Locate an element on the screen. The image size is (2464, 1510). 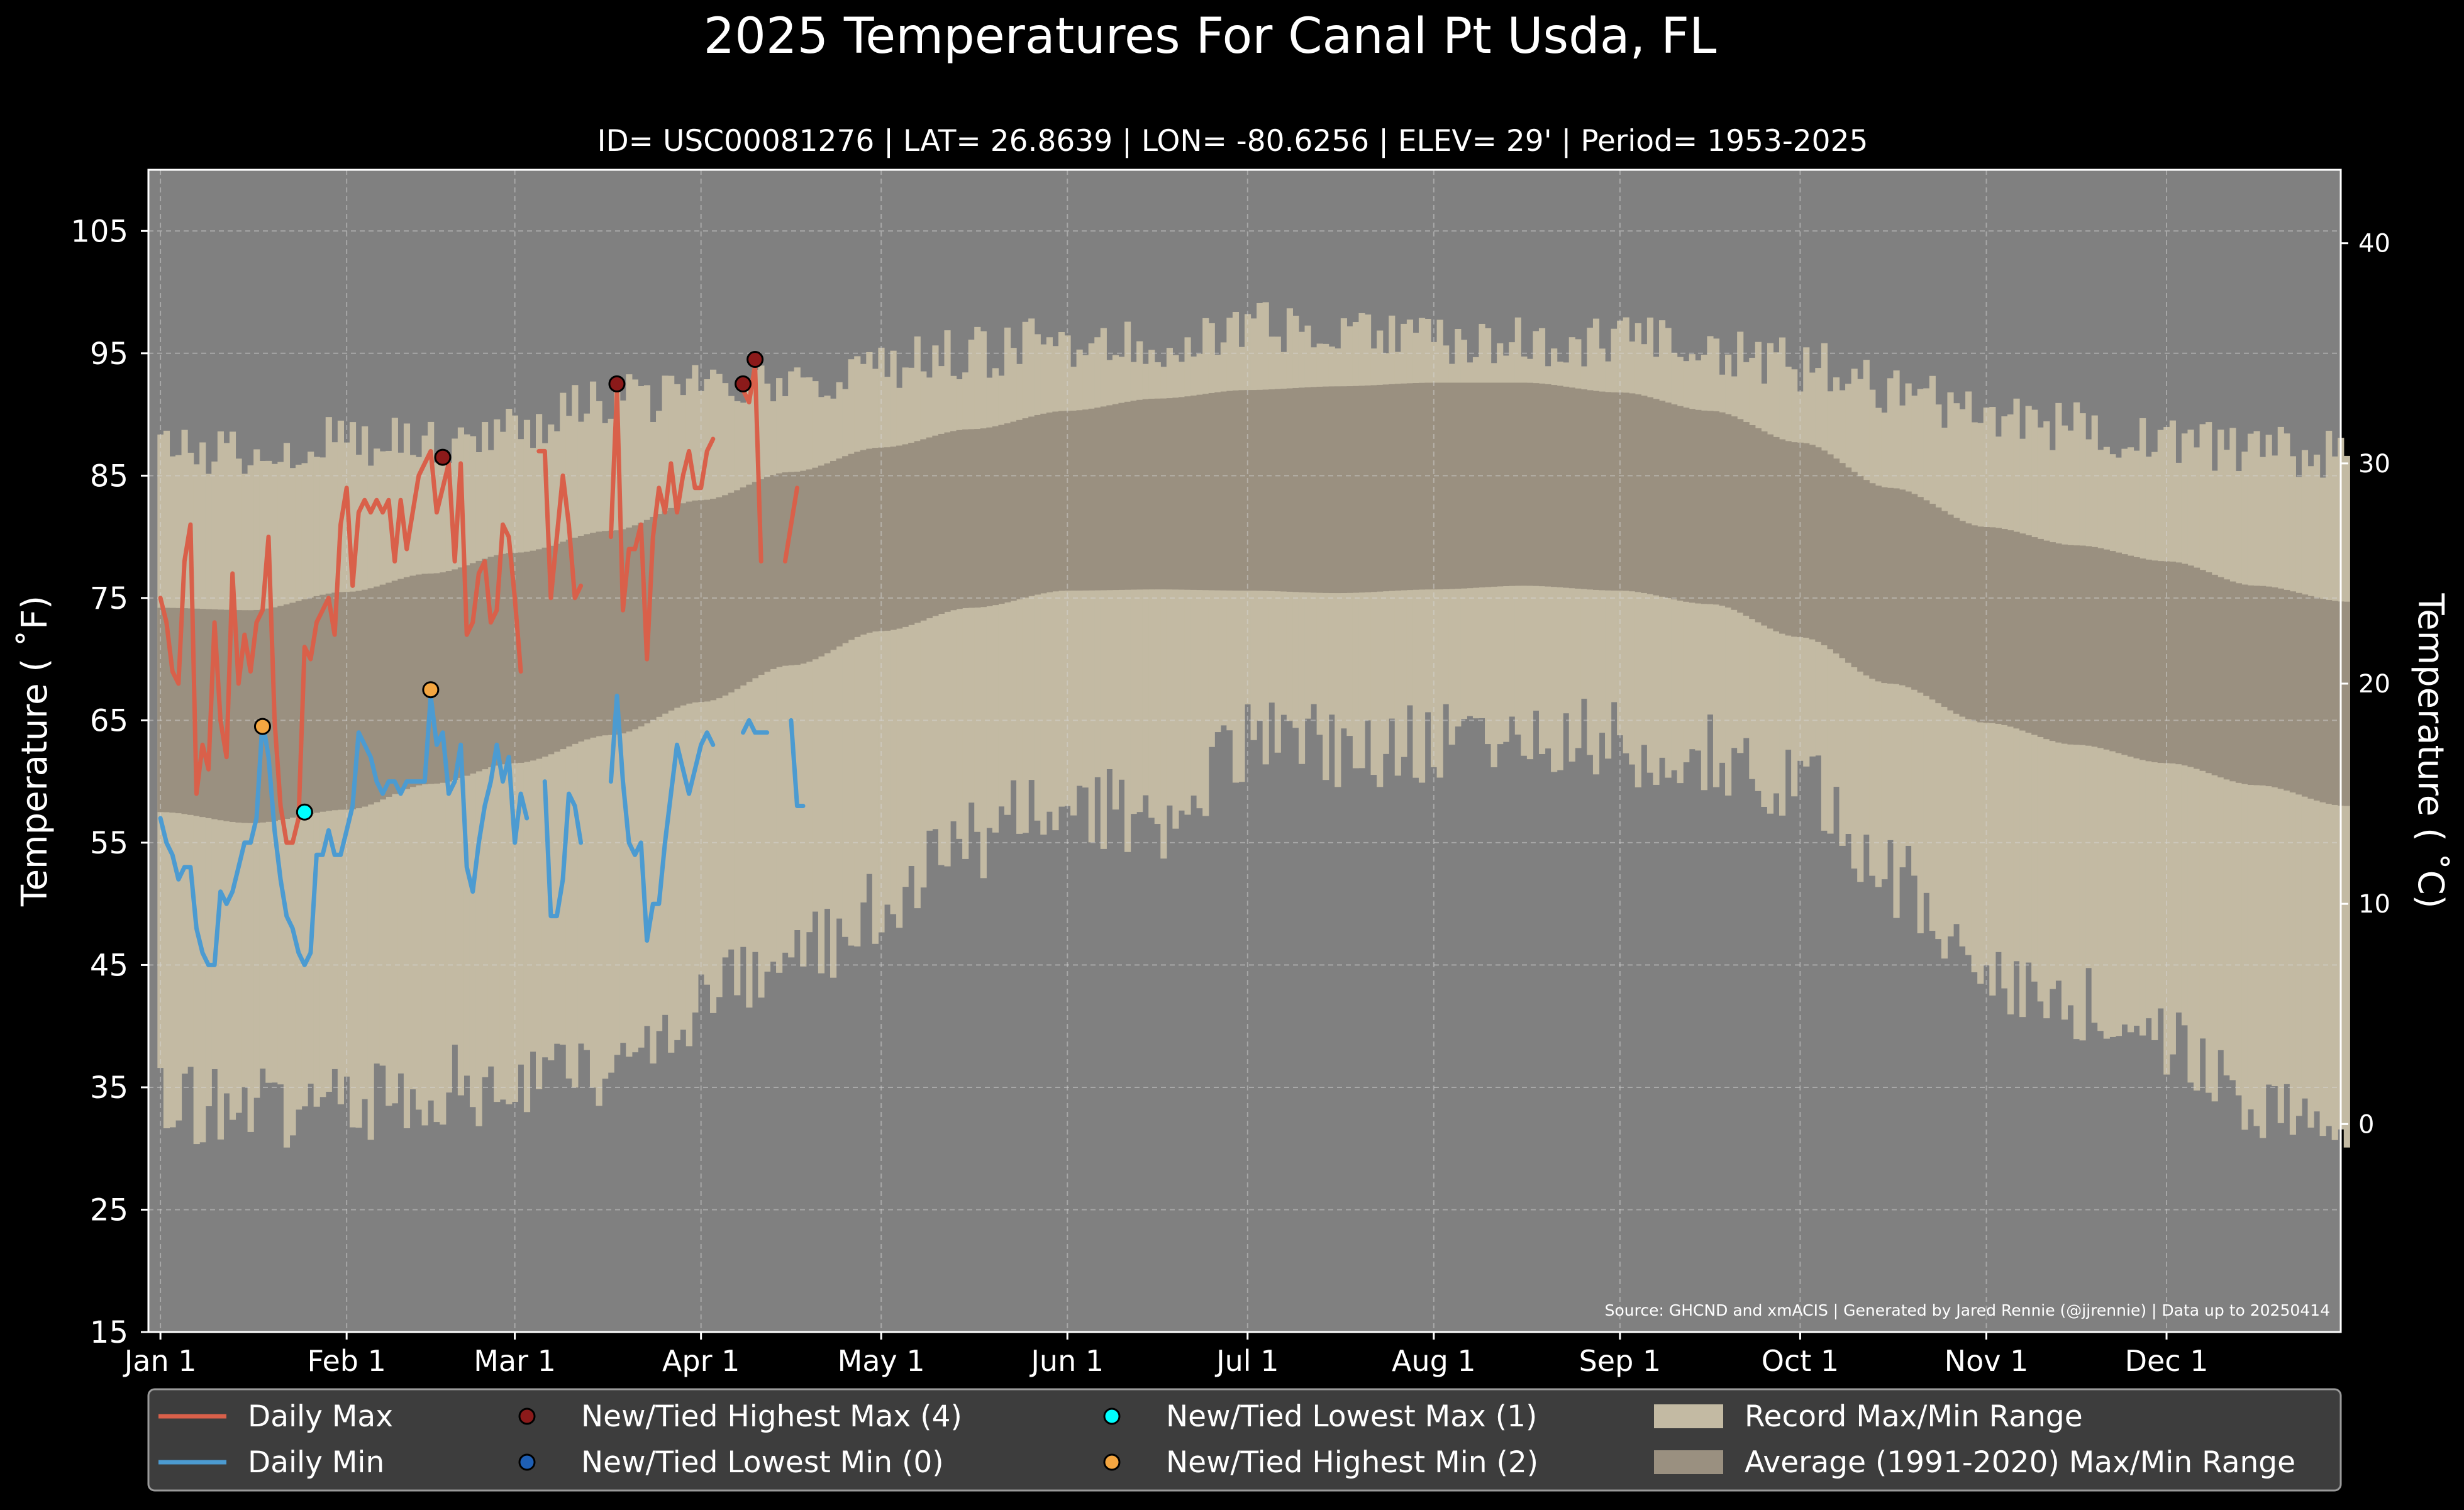
right-y-axis: 0 10 20 30 40 is located at coordinates (2365, 684).